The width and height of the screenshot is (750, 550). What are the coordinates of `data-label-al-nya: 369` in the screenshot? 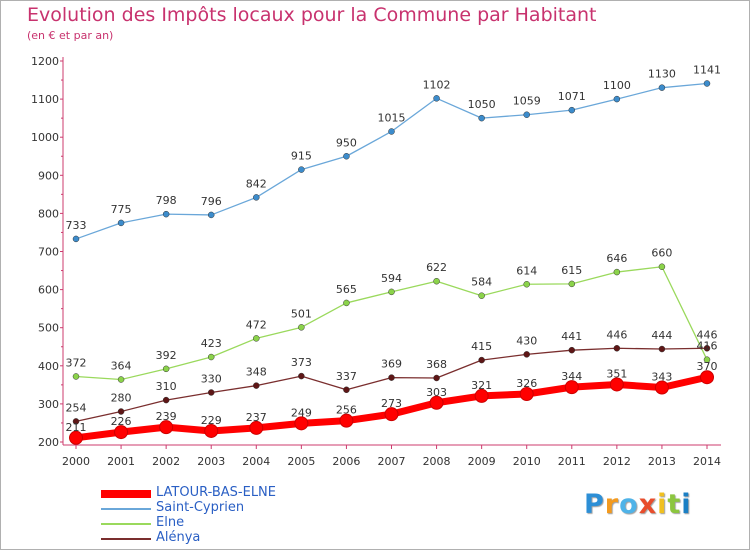 It's located at (391, 364).